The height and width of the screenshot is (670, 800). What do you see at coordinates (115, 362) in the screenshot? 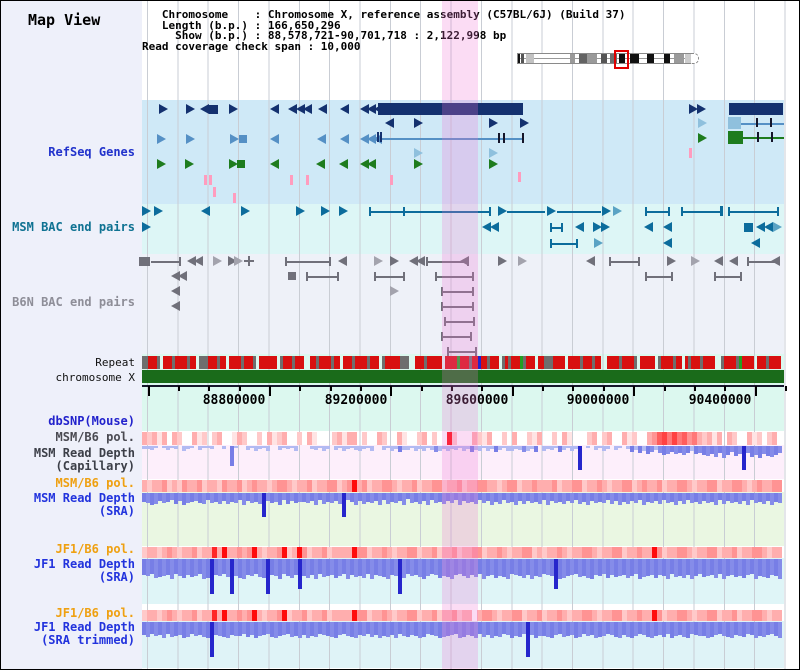
I see `track-label-repeat: Repeat` at bounding box center [115, 362].